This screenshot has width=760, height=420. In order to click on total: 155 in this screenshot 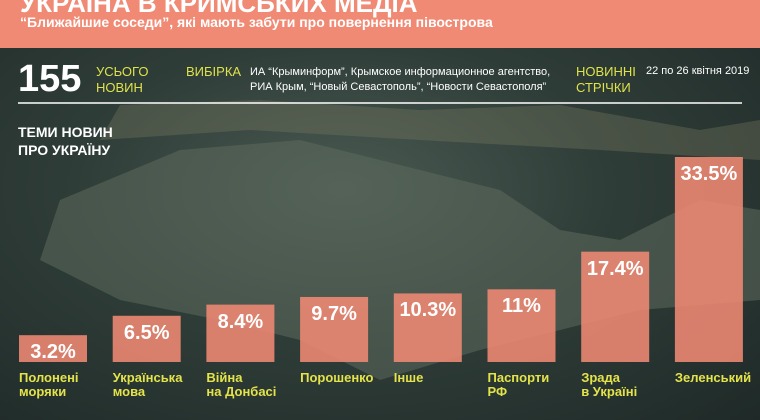, I will do `click(50, 79)`.